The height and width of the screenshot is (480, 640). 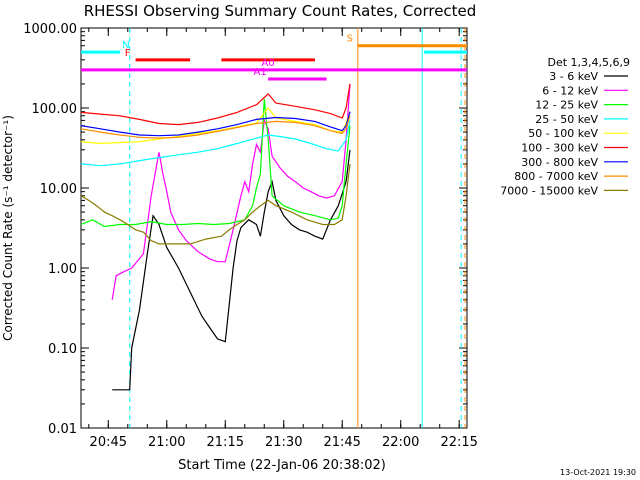 I want to click on y-tick-label: 100.00, so click(x=55, y=109).